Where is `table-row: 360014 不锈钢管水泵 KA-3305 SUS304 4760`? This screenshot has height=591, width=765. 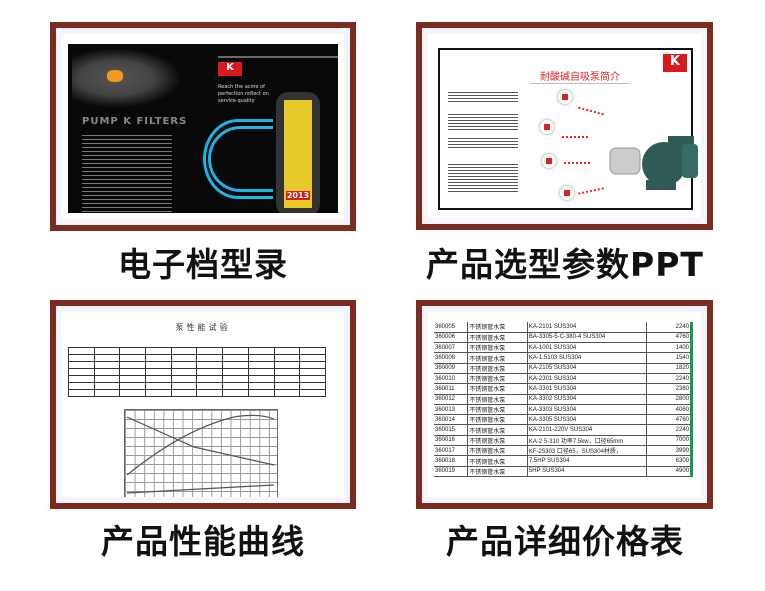
table-row: 360014 不锈钢管水泵 KA-3305 SUS304 4760 is located at coordinates (563, 420).